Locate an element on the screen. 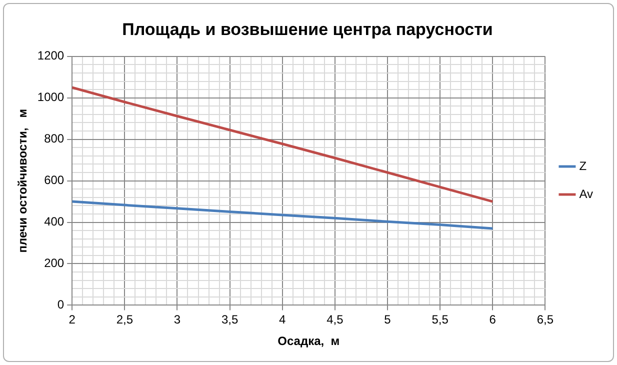 The image size is (617, 365). x-axis-title: Осадка, м is located at coordinates (309, 341).